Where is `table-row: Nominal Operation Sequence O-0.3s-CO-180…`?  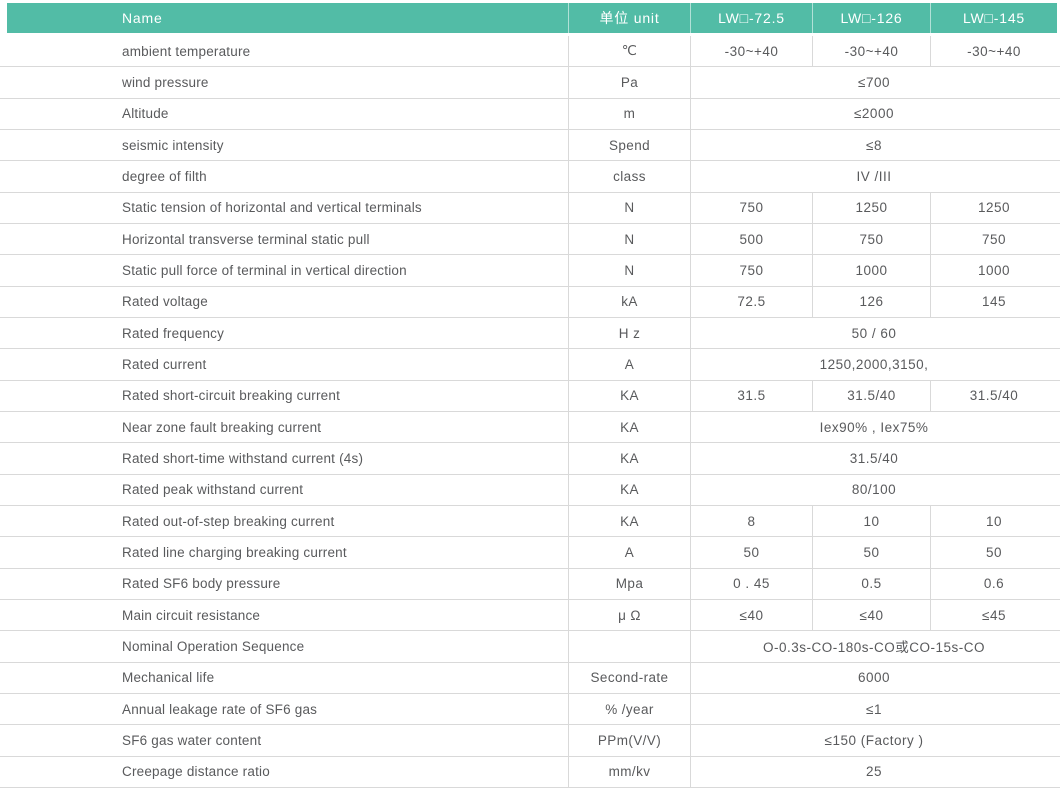
table-row: Nominal Operation Sequence O-0.3s-CO-180… is located at coordinates (530, 647).